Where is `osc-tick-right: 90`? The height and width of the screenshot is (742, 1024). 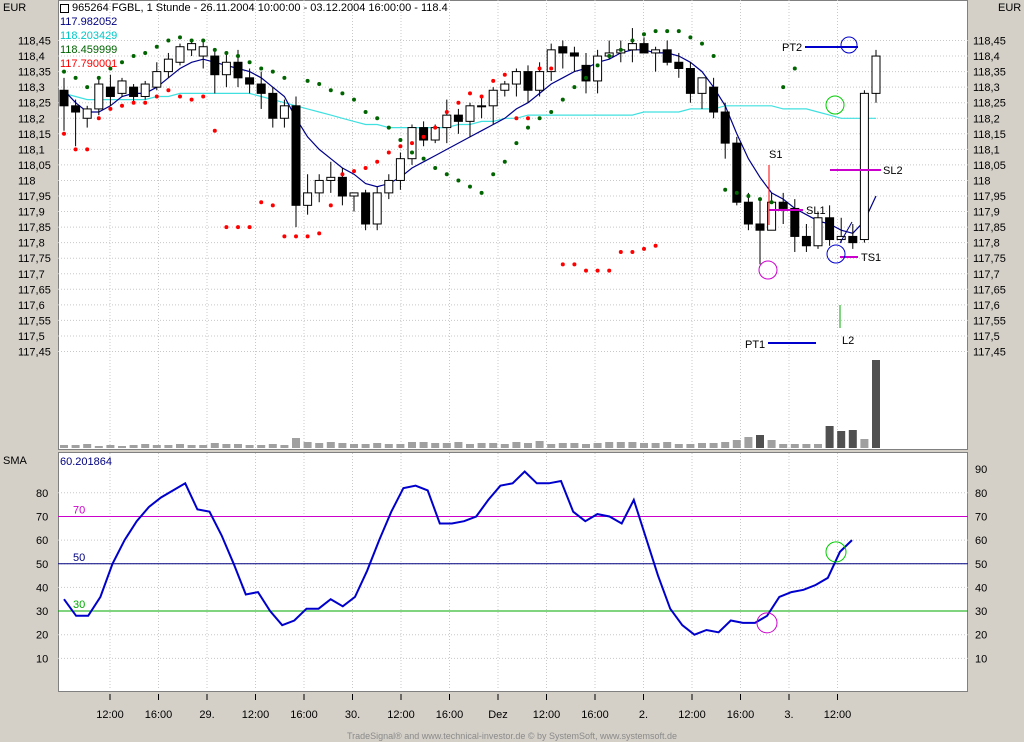 osc-tick-right: 90 is located at coordinates (981, 470).